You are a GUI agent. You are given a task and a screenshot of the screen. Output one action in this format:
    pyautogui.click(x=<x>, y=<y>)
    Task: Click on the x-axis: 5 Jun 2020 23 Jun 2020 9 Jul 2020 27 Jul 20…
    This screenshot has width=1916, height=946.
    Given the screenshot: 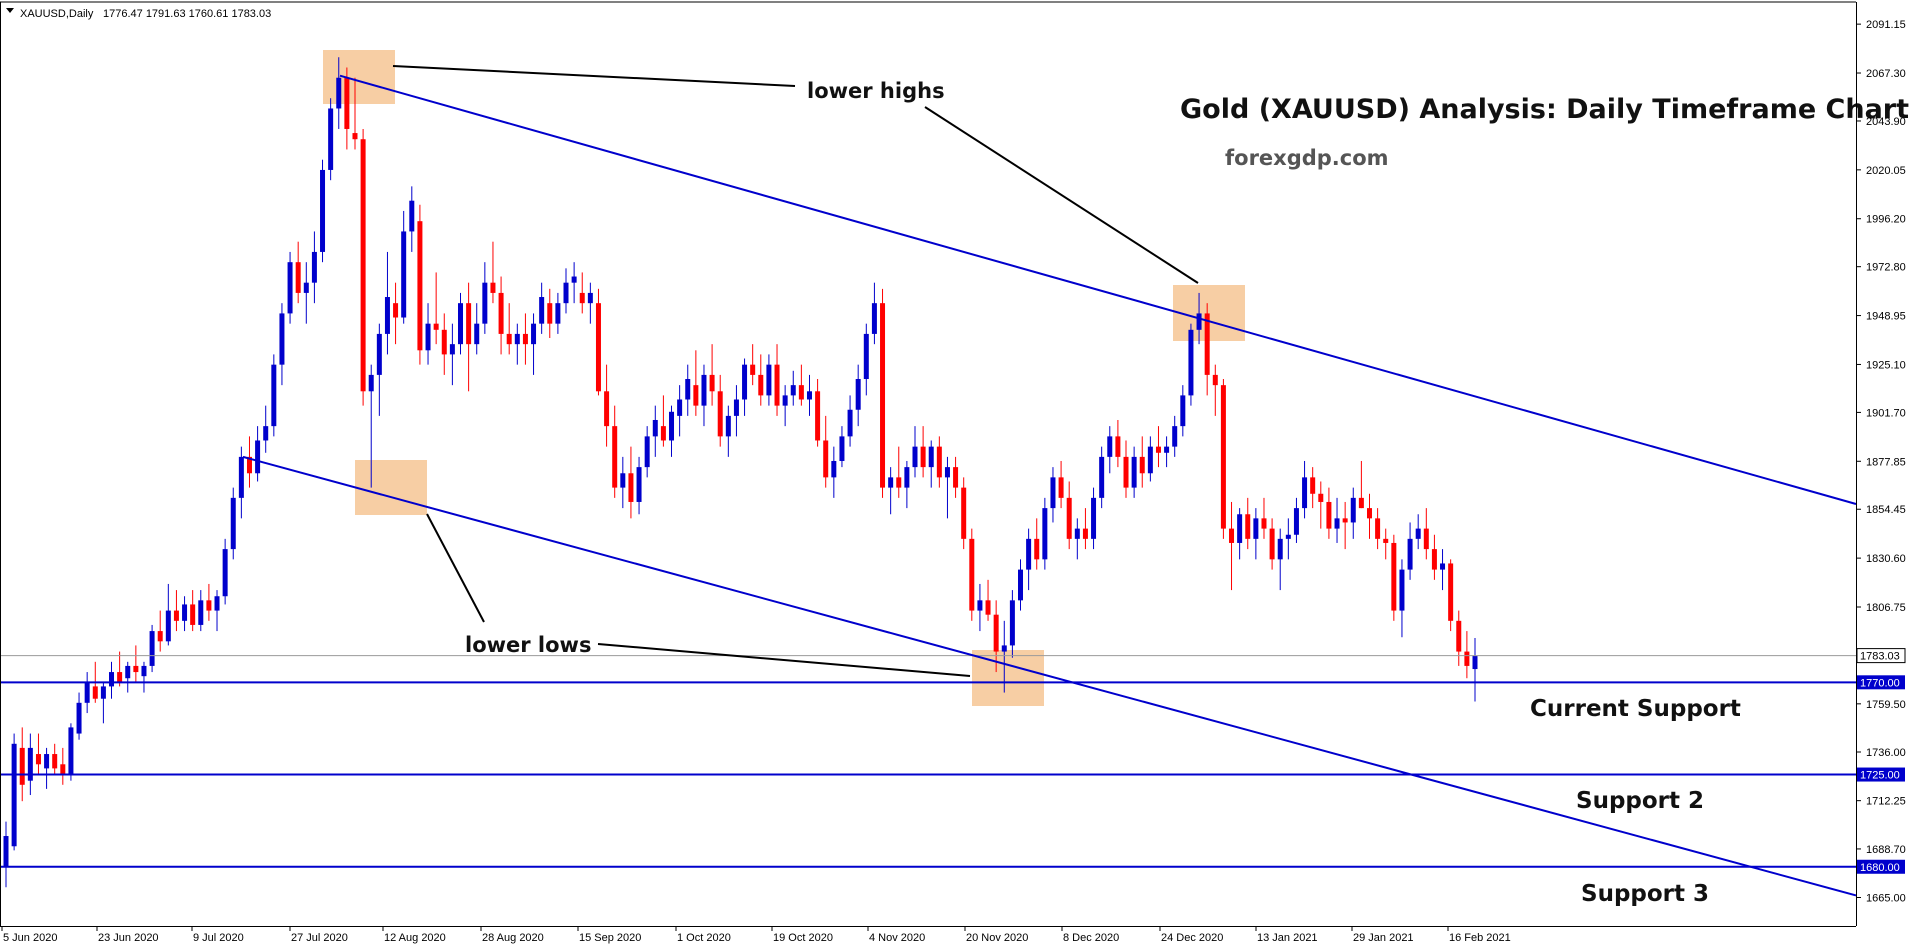 What is the action you would take?
    pyautogui.click(x=756, y=935)
    